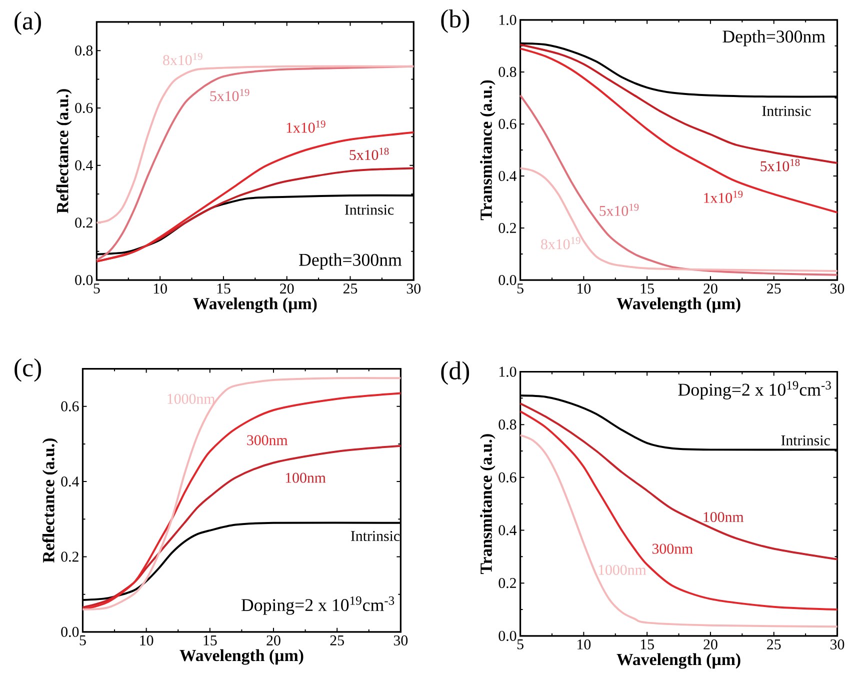 Image resolution: width=848 pixels, height=685 pixels. What do you see at coordinates (455, 22) in the screenshot?
I see `chart-title: (b)` at bounding box center [455, 22].